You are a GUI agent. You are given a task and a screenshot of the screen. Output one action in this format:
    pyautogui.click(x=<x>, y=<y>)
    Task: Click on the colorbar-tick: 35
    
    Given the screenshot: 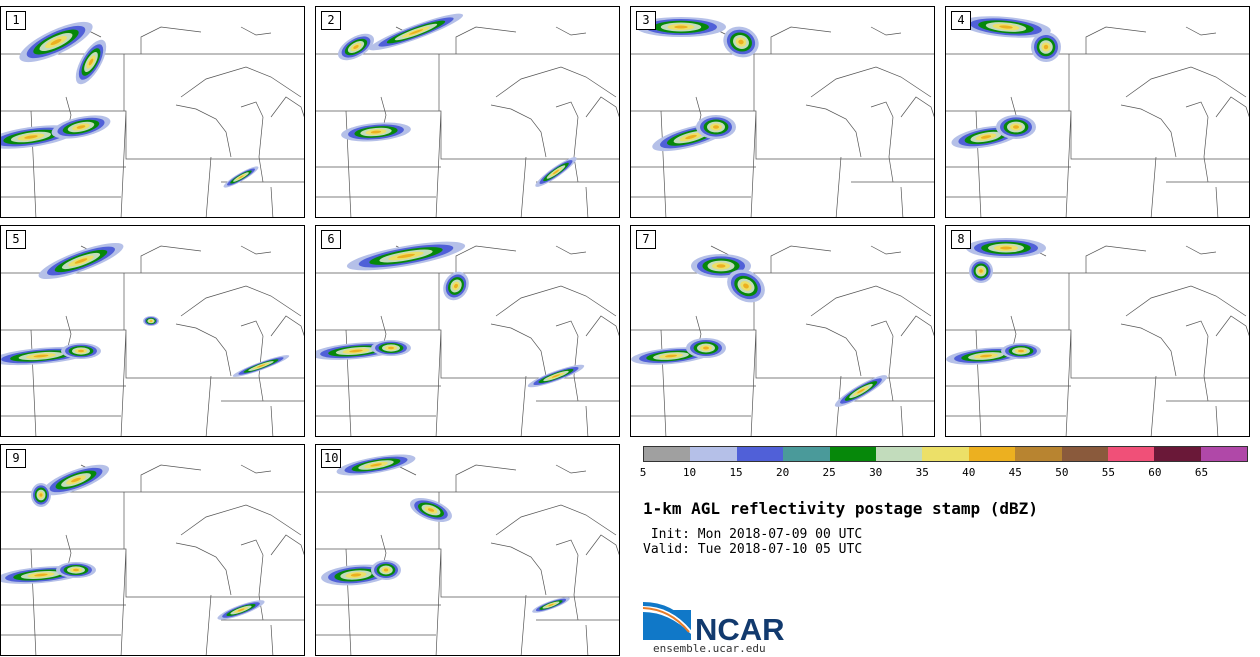 What is the action you would take?
    pyautogui.click(x=922, y=472)
    